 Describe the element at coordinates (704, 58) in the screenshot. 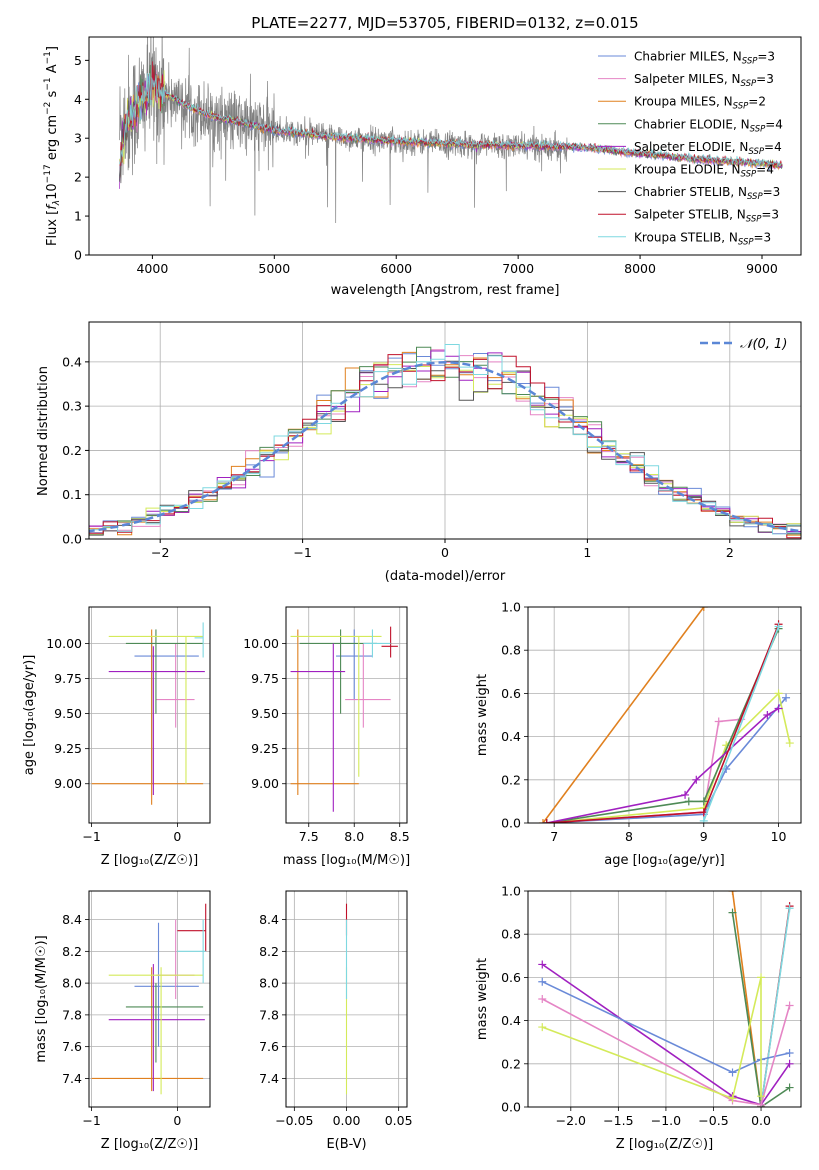

I see `legend-label-0: Chabrier MILES, NSSP=3` at that location.